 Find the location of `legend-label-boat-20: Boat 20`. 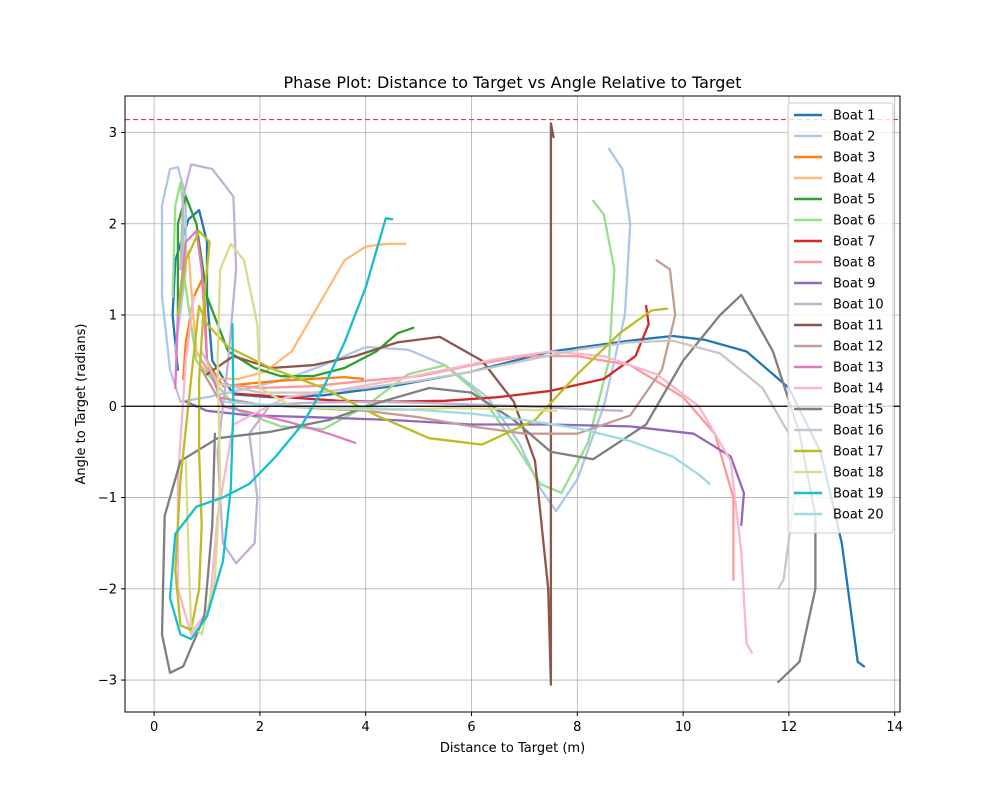

legend-label-boat-20: Boat 20 is located at coordinates (858, 515).